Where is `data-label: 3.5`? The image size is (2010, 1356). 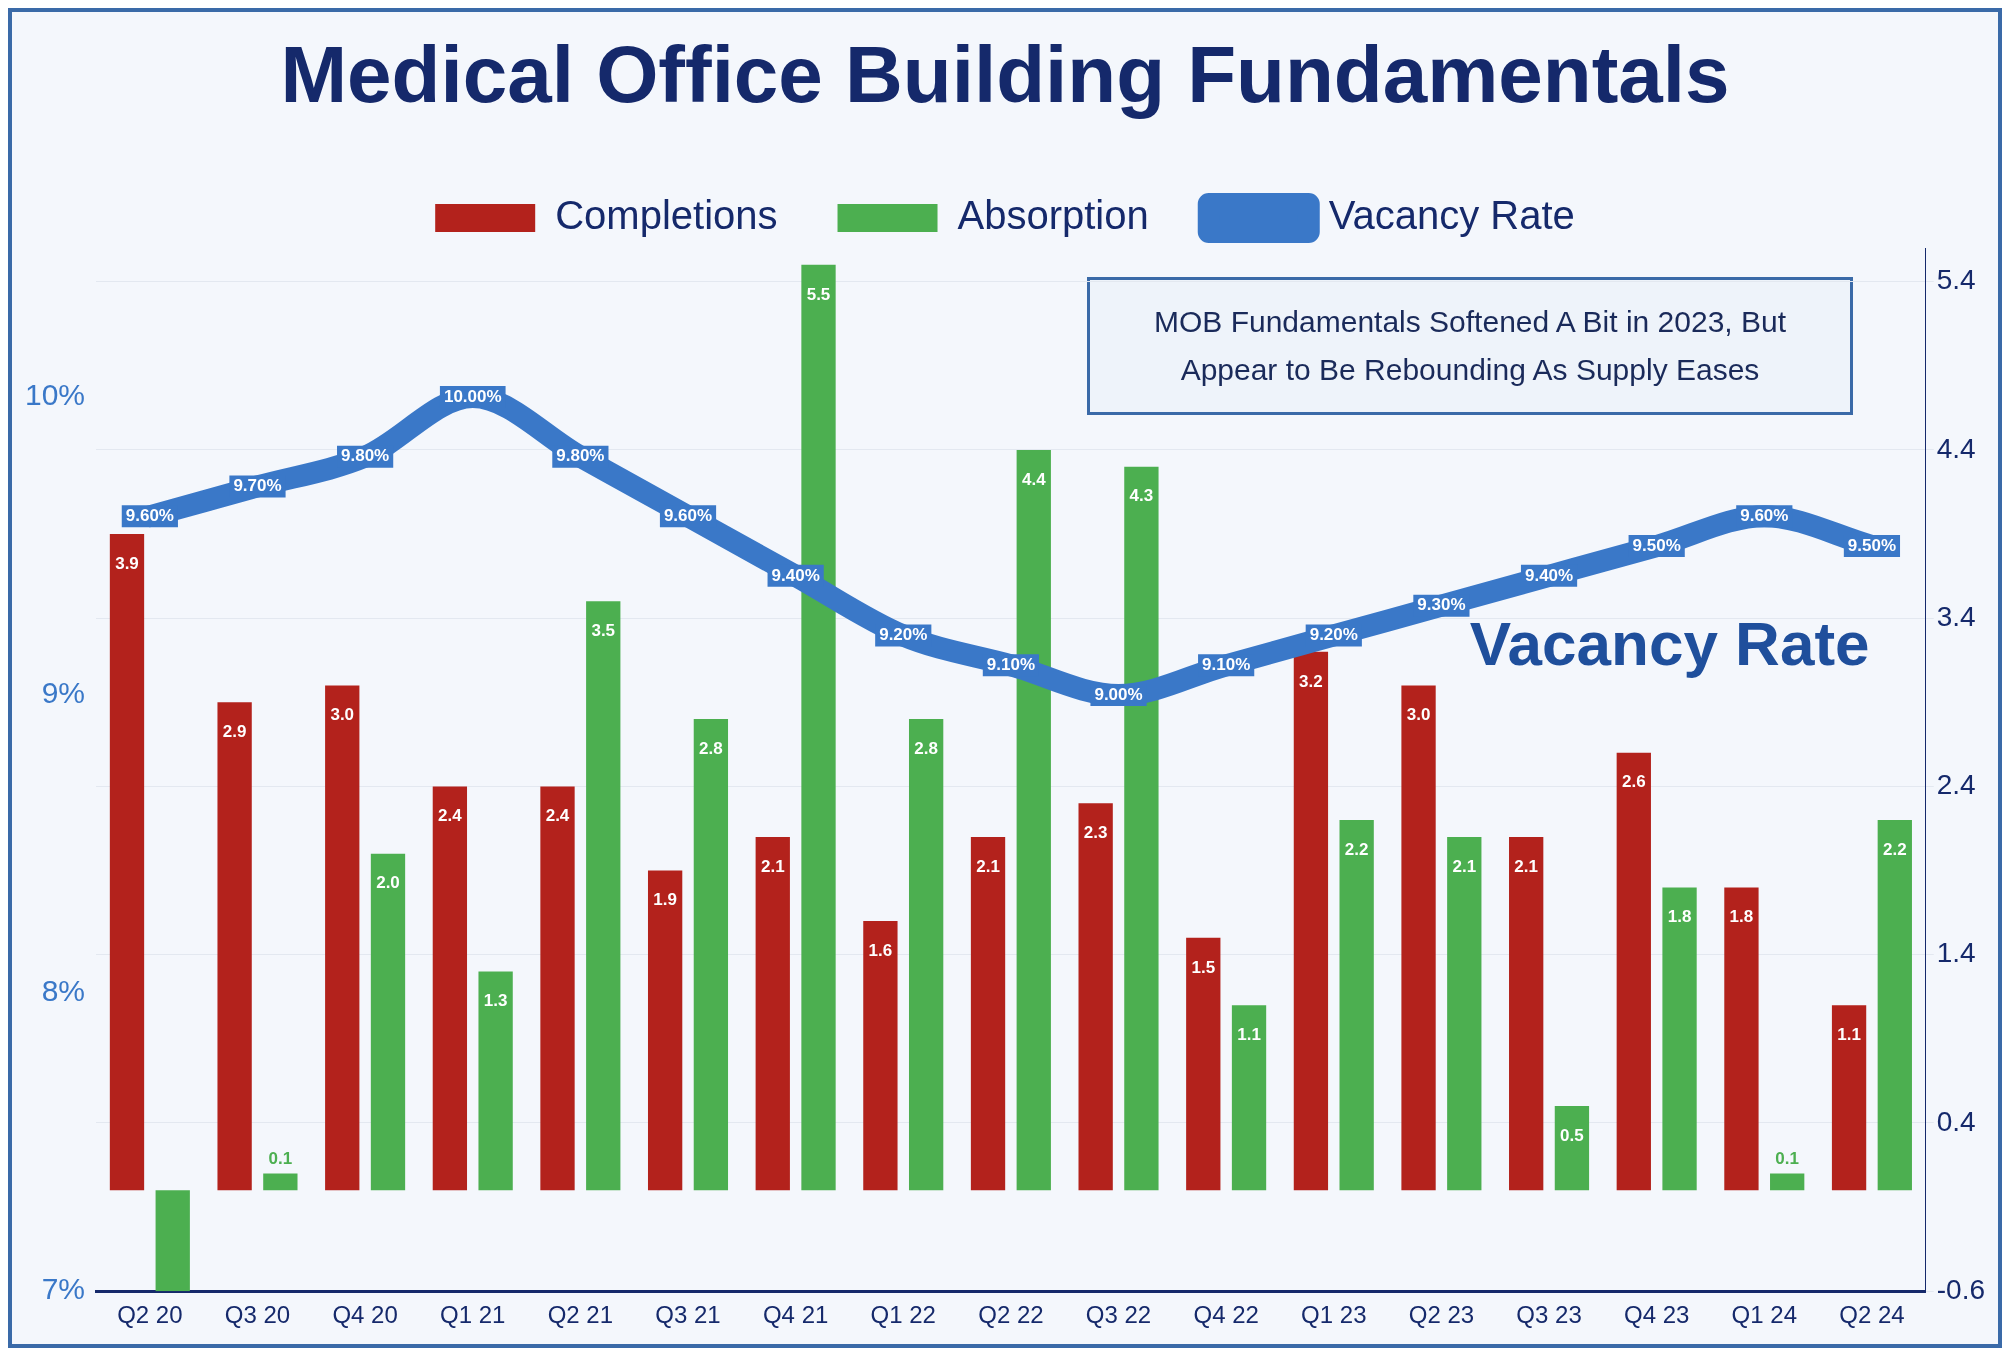
data-label: 3.5 is located at coordinates (603, 631).